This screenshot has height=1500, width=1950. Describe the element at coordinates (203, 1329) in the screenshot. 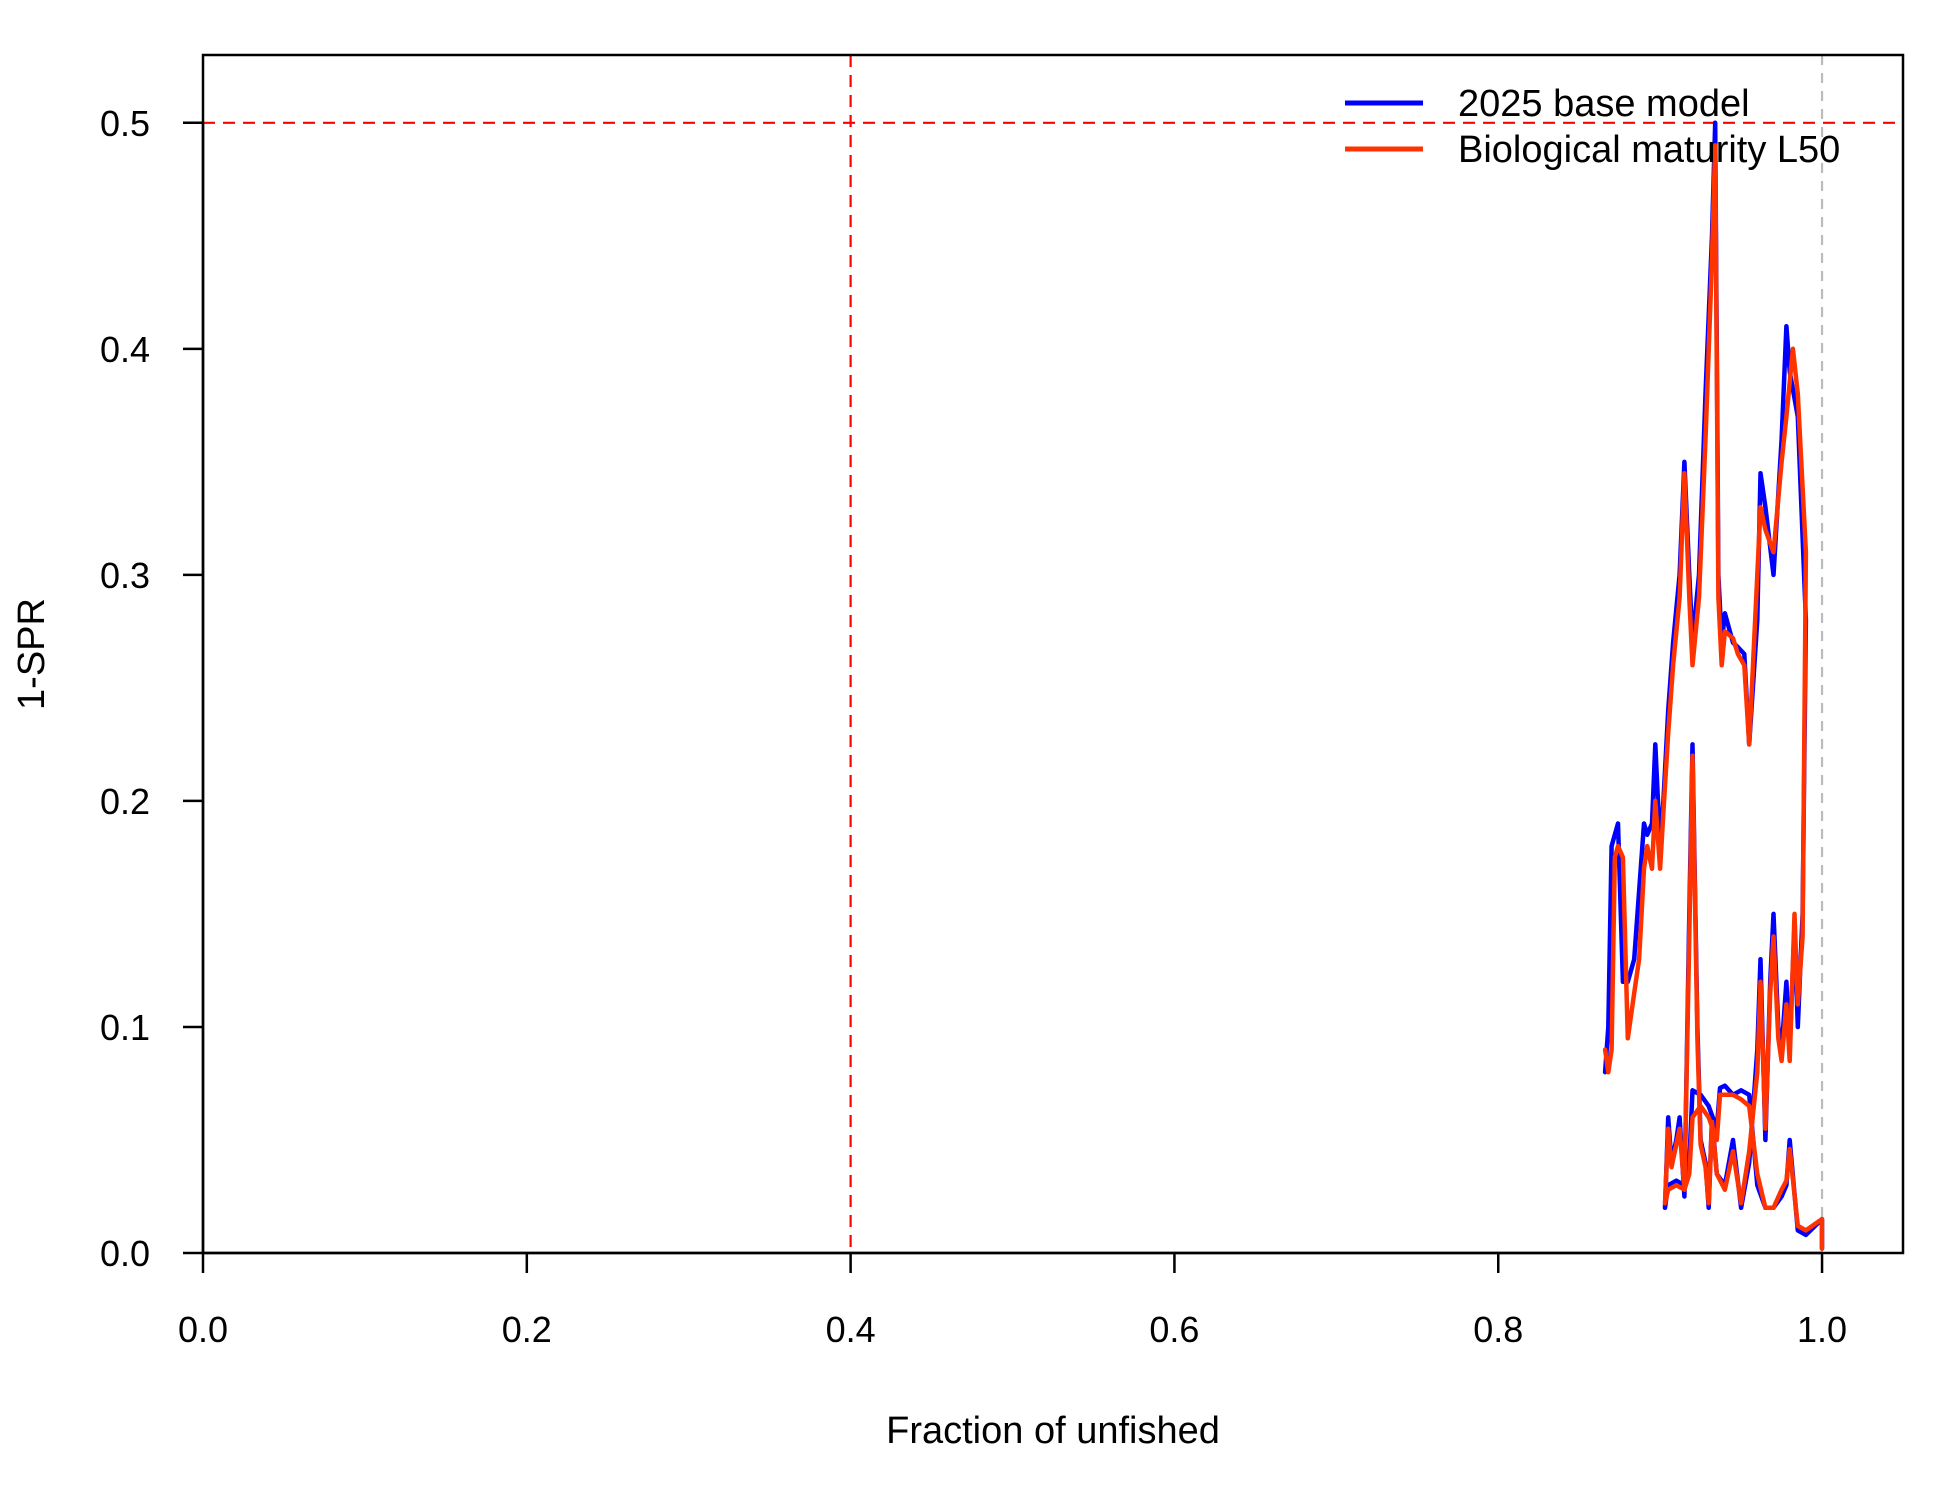

I see `x-tick-label: 0.0` at that location.